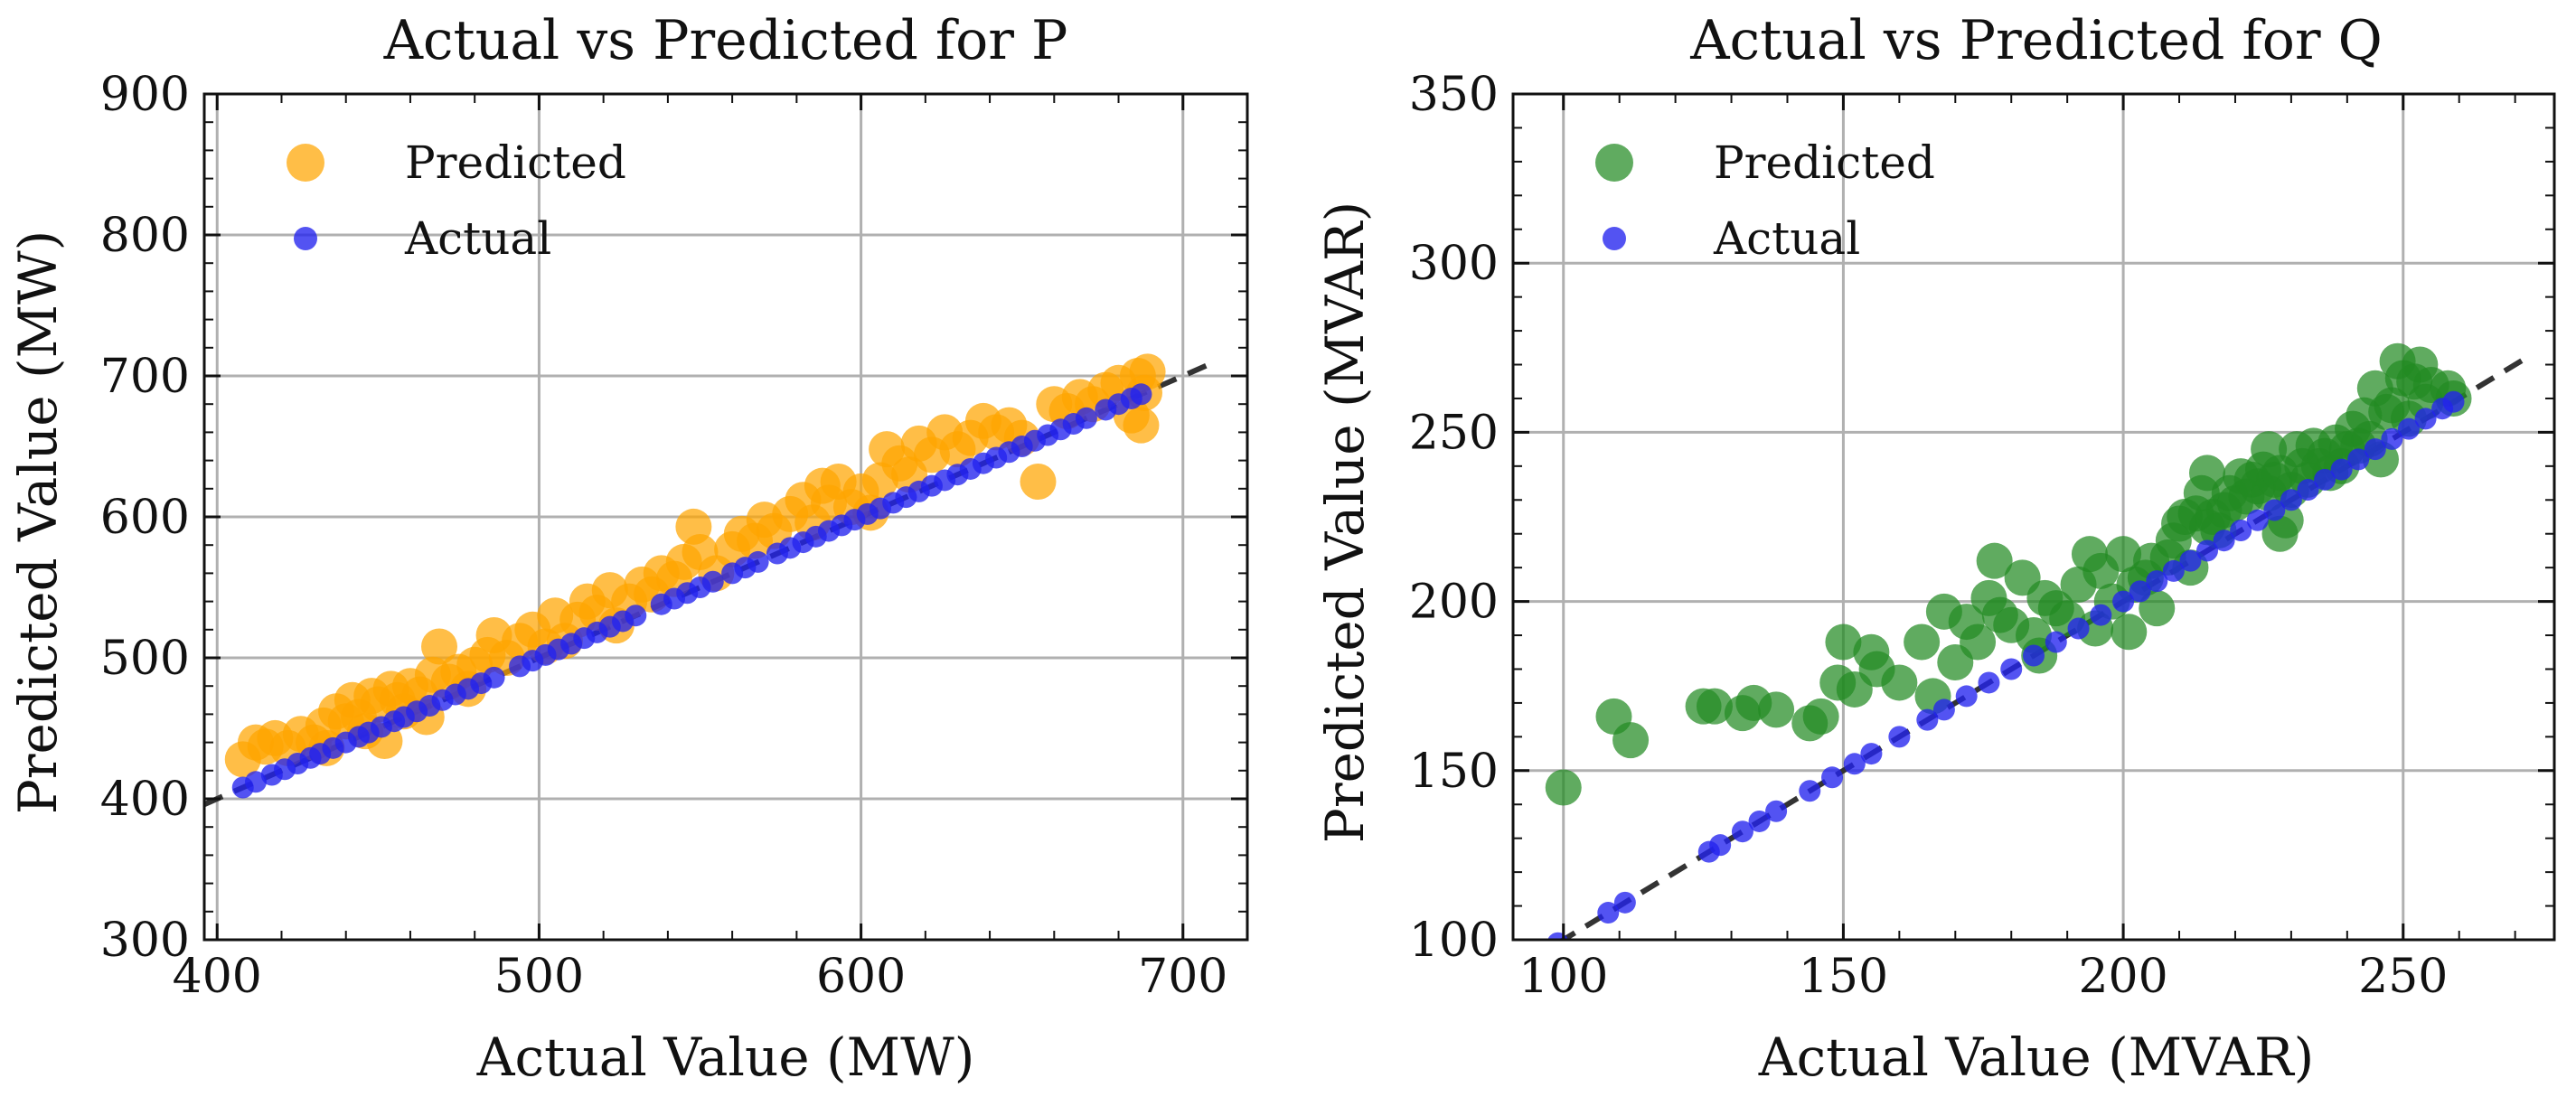 Image resolution: width=2576 pixels, height=1097 pixels. Describe the element at coordinates (145, 95) in the screenshot. I see `chart-p-ytick-label: 900` at that location.